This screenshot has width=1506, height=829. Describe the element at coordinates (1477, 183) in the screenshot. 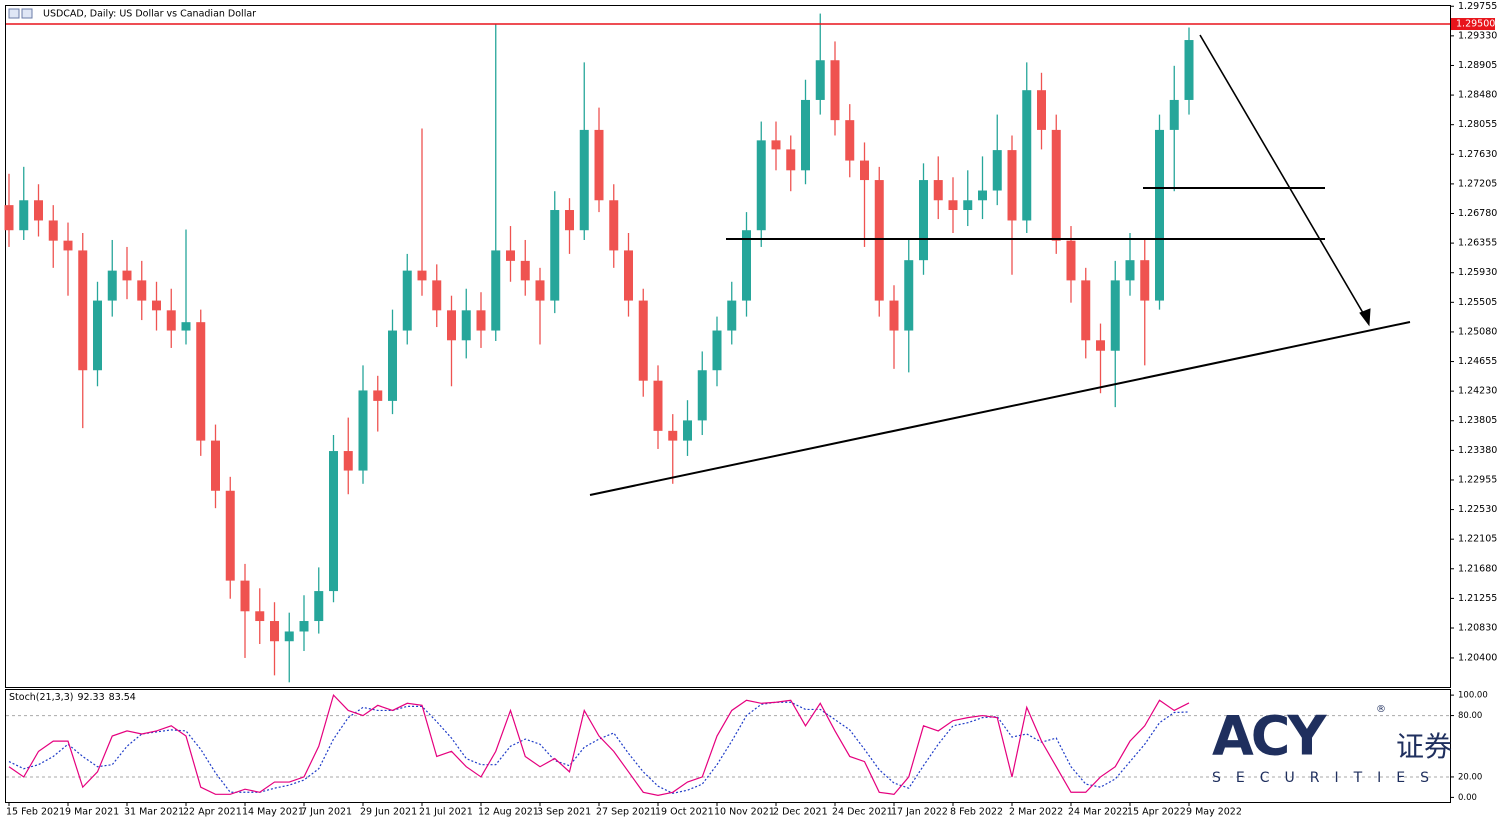

I see `y-tick-label: 1.27205` at that location.